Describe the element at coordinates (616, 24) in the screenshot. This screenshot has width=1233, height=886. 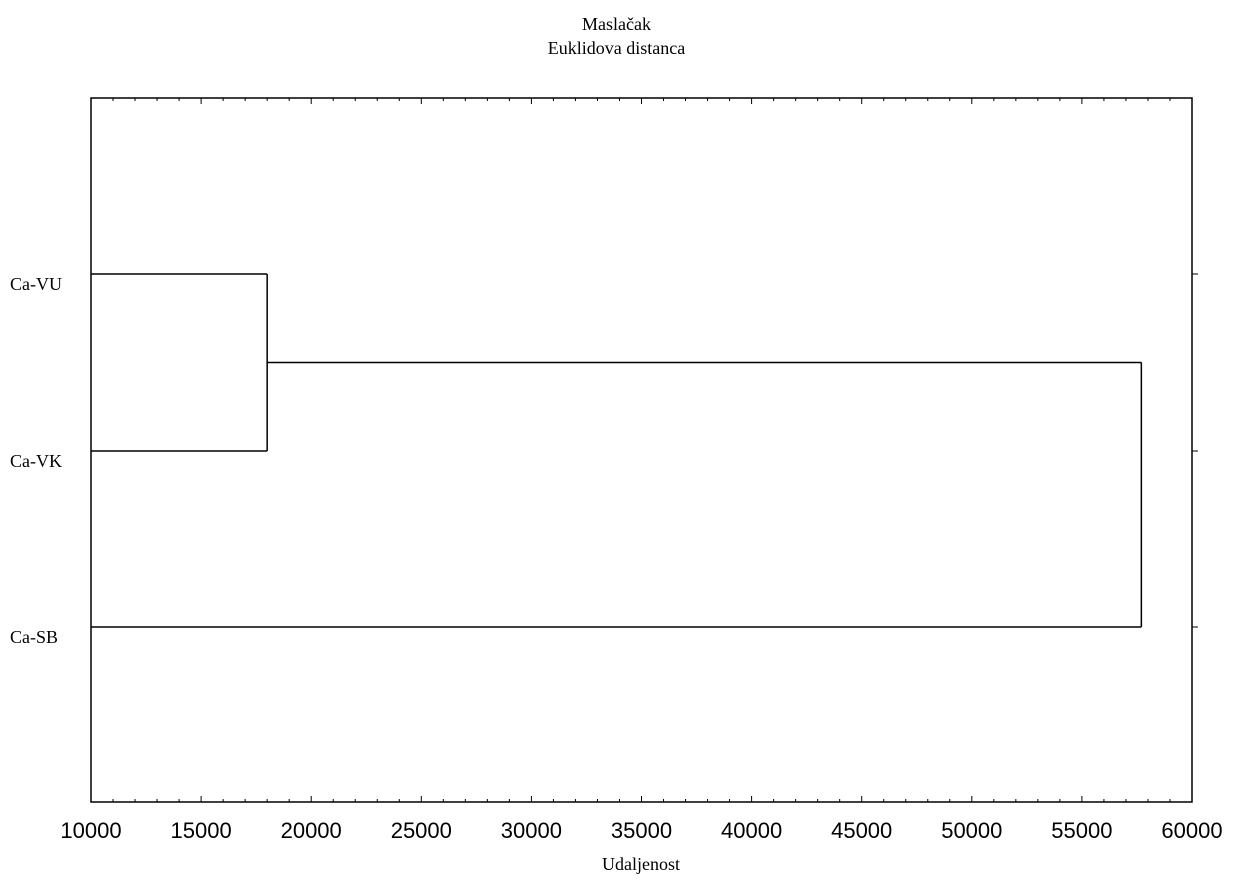
I see `chart-title: Maslačak` at that location.